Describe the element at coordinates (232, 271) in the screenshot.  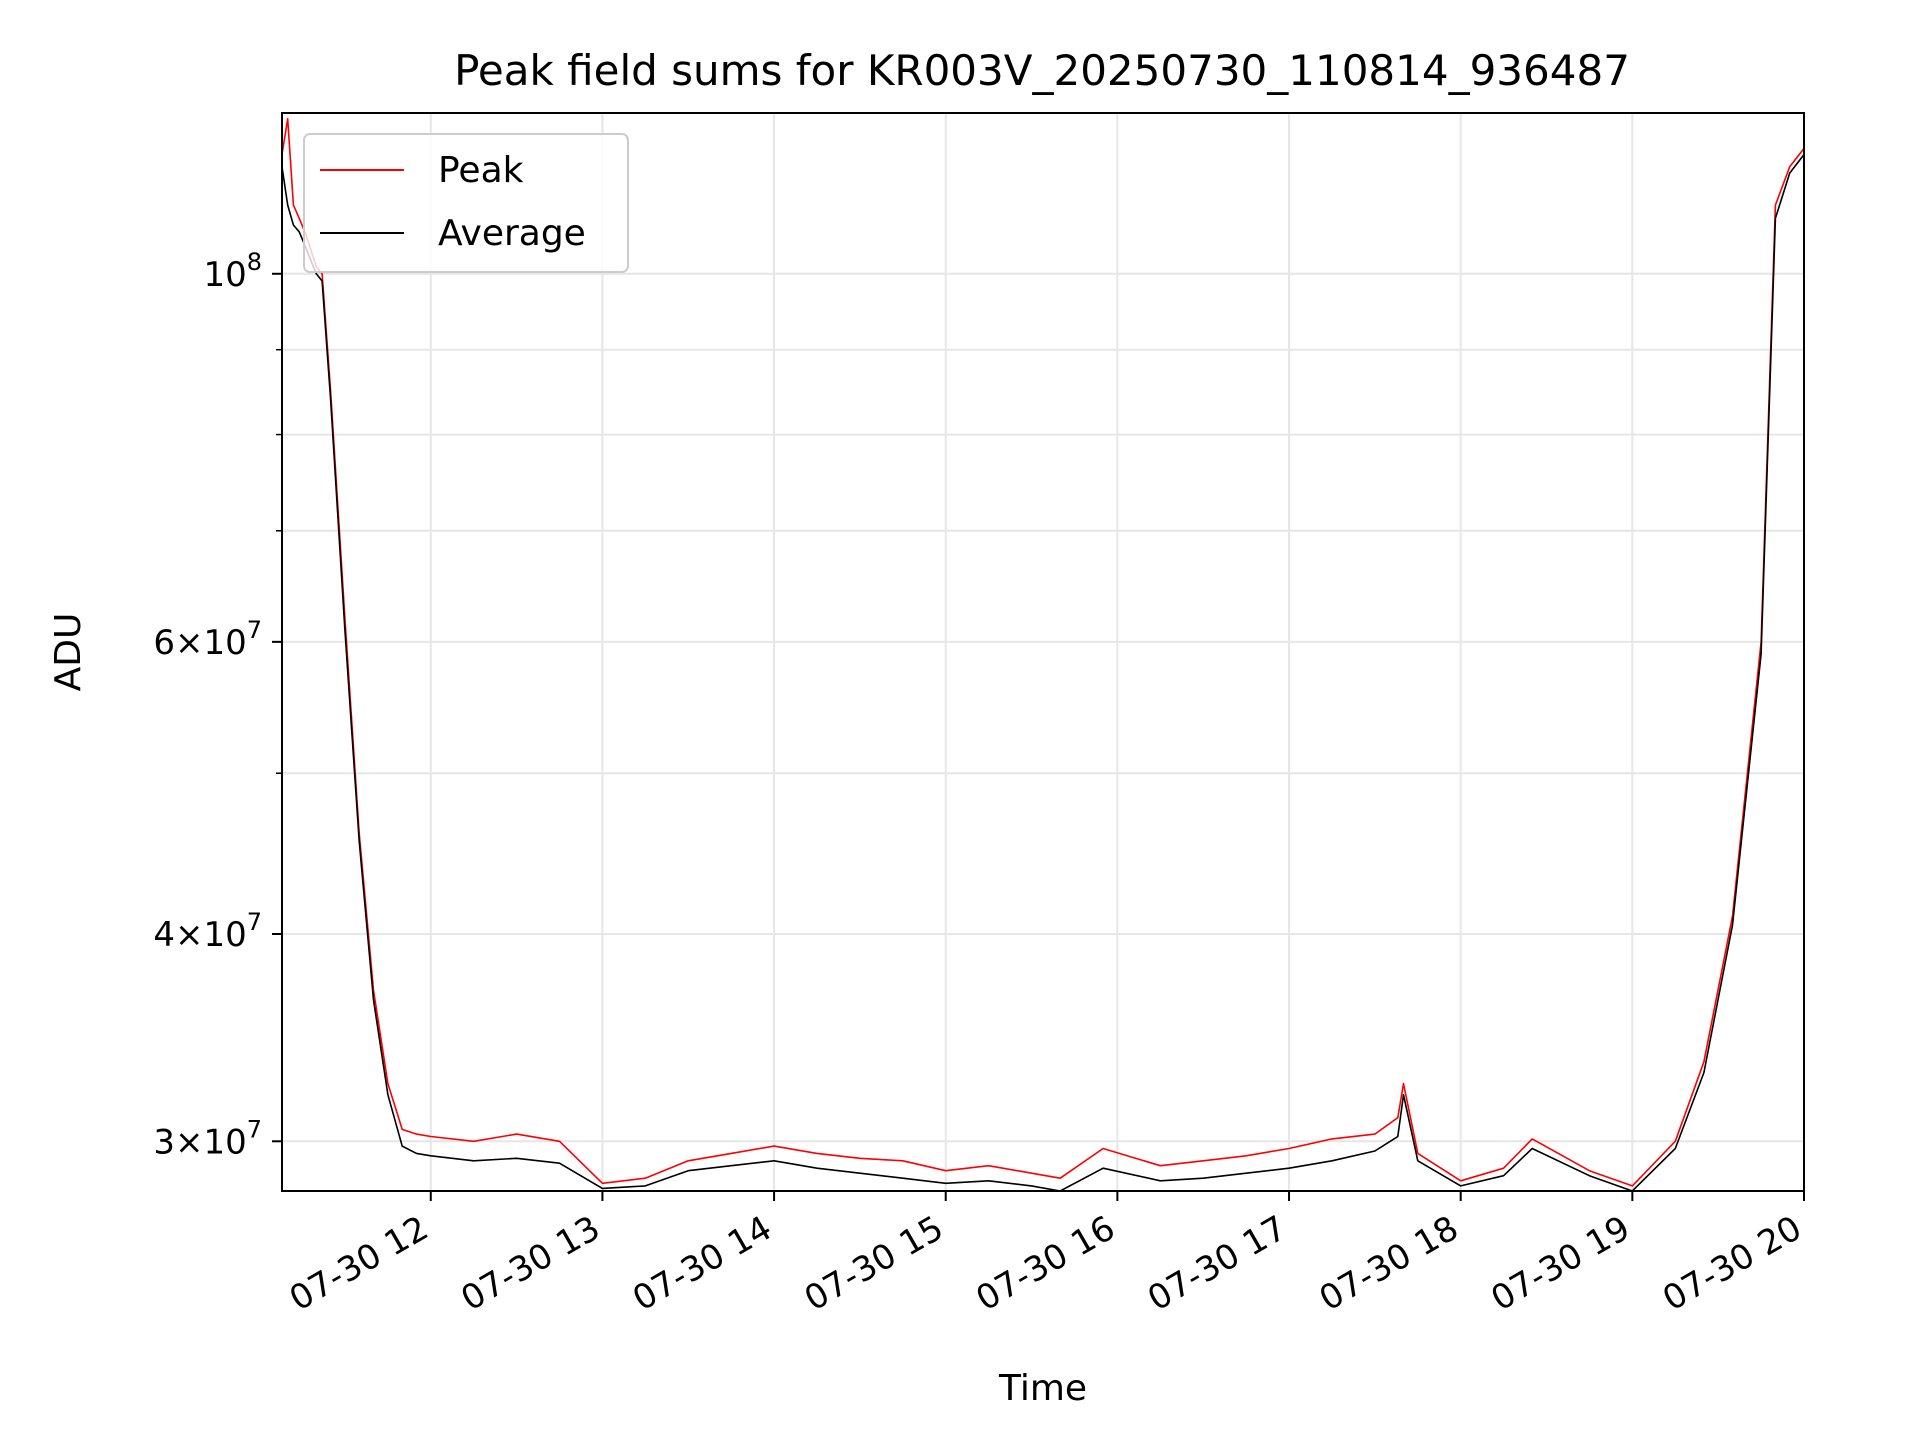
I see `y-tick-label: 108` at that location.